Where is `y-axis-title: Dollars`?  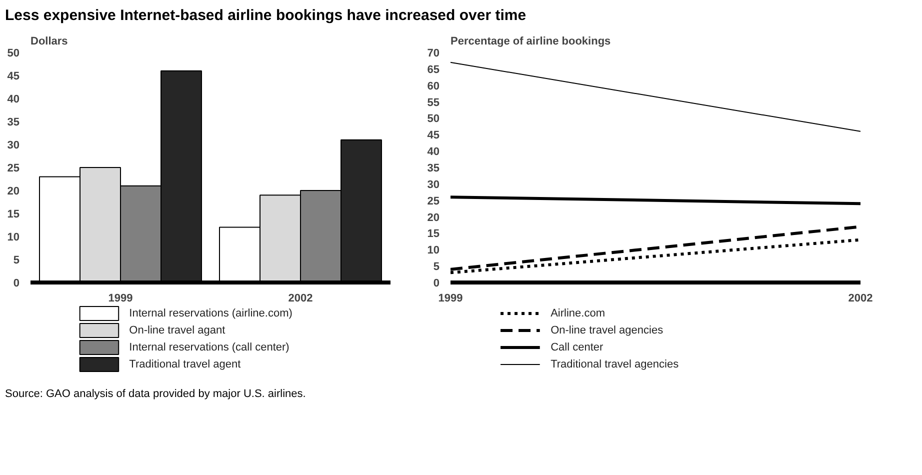 y-axis-title: Dollars is located at coordinates (49, 42).